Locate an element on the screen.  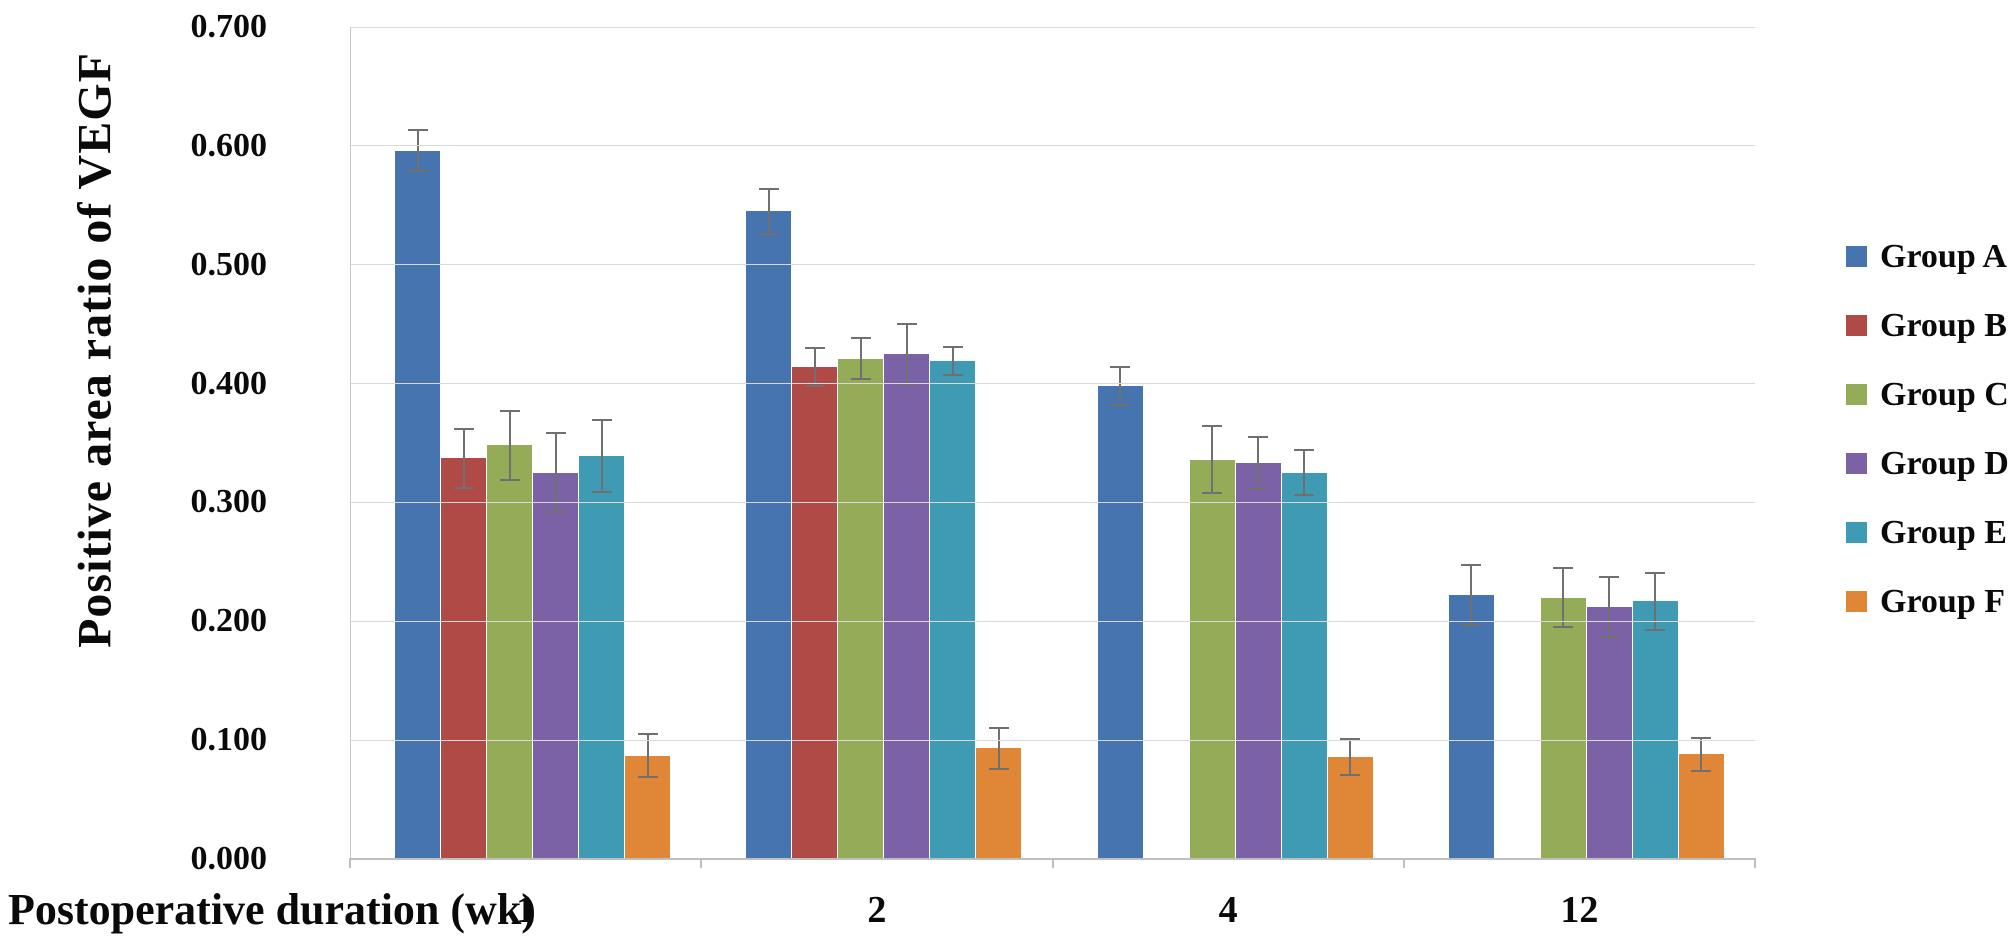
legend-item-group-c: Group C is located at coordinates (1927, 394).